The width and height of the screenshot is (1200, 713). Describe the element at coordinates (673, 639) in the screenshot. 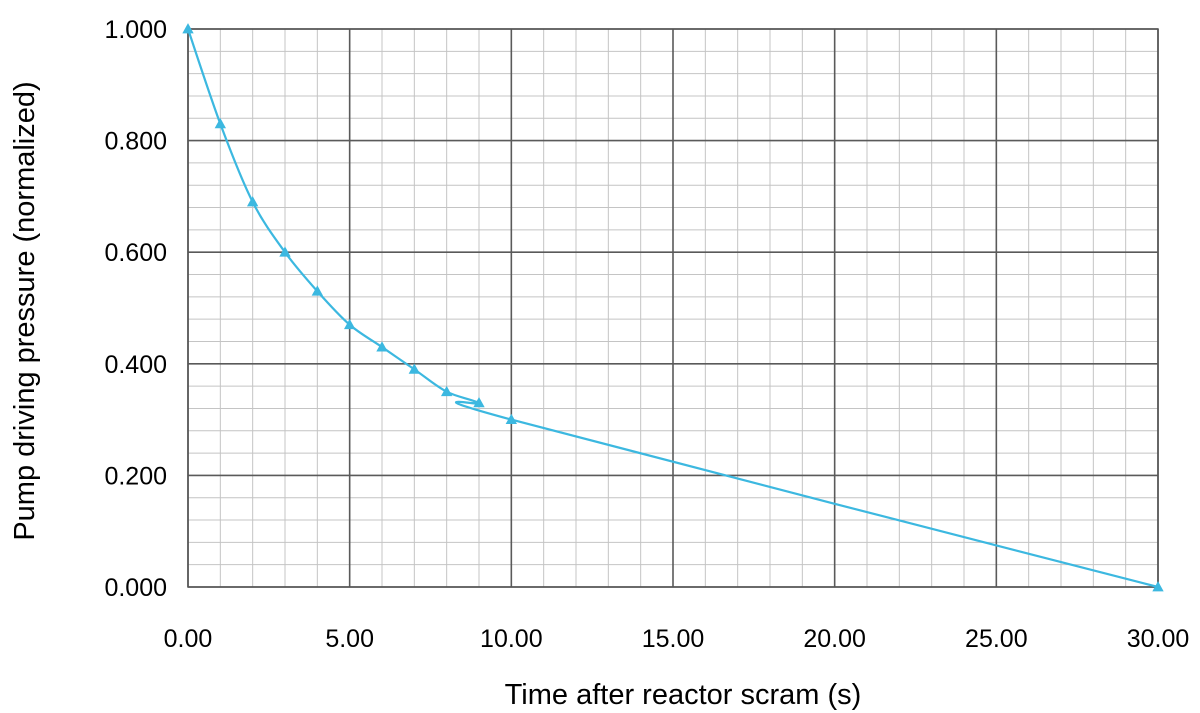

I see `x-tick-label: 15.00` at that location.